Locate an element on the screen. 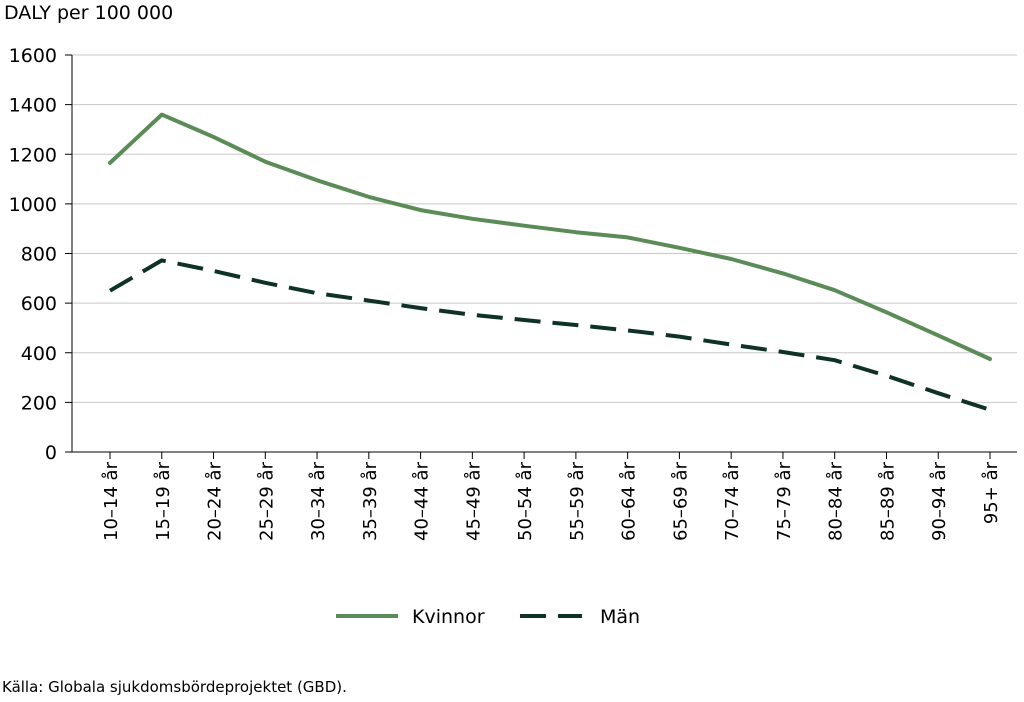 The width and height of the screenshot is (1024, 702). x-tick-label: 80–84 år is located at coordinates (836, 501).